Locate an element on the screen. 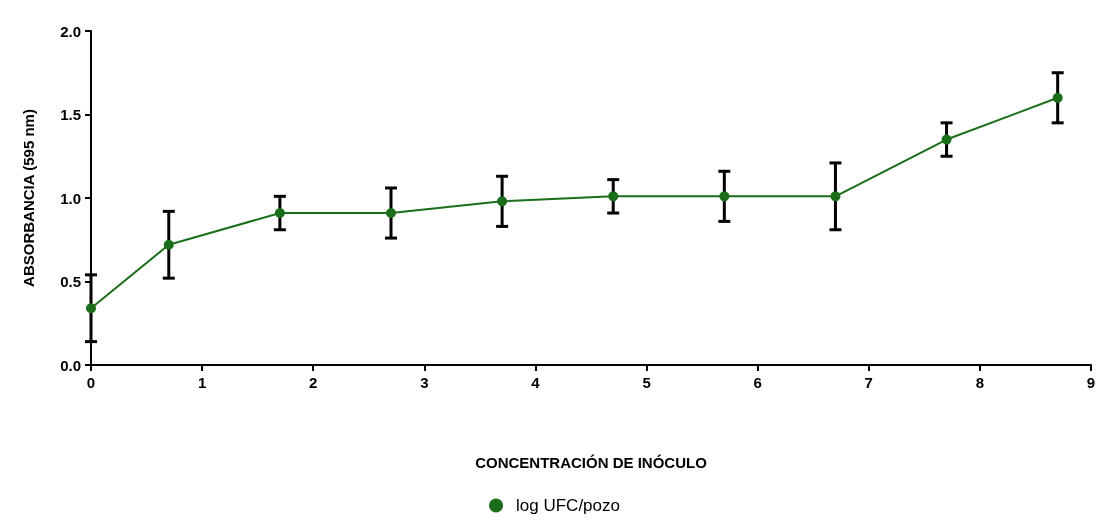 Image resolution: width=1109 pixels, height=527 pixels. x-tick-label: 5 is located at coordinates (646, 382).